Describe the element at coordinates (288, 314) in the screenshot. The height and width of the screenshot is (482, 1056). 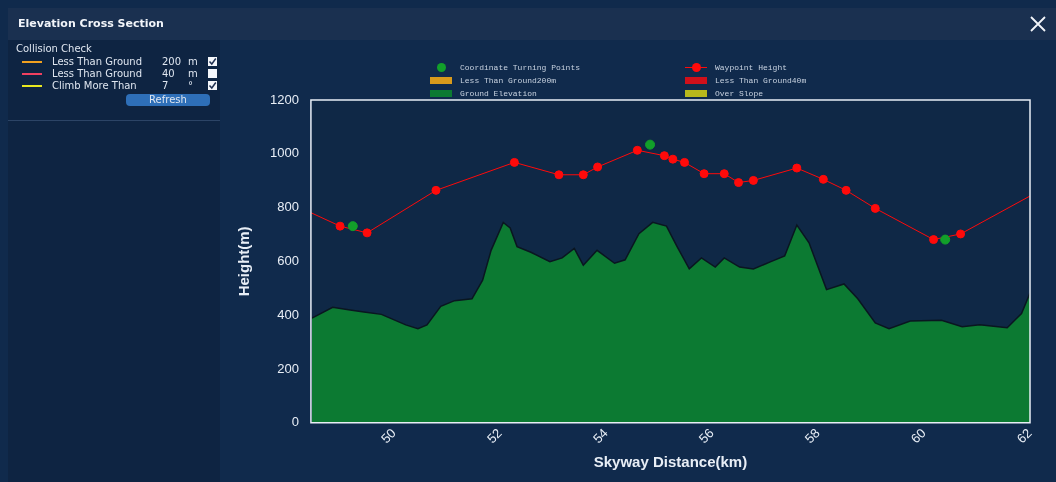
I see `y-tick-label: 400` at that location.